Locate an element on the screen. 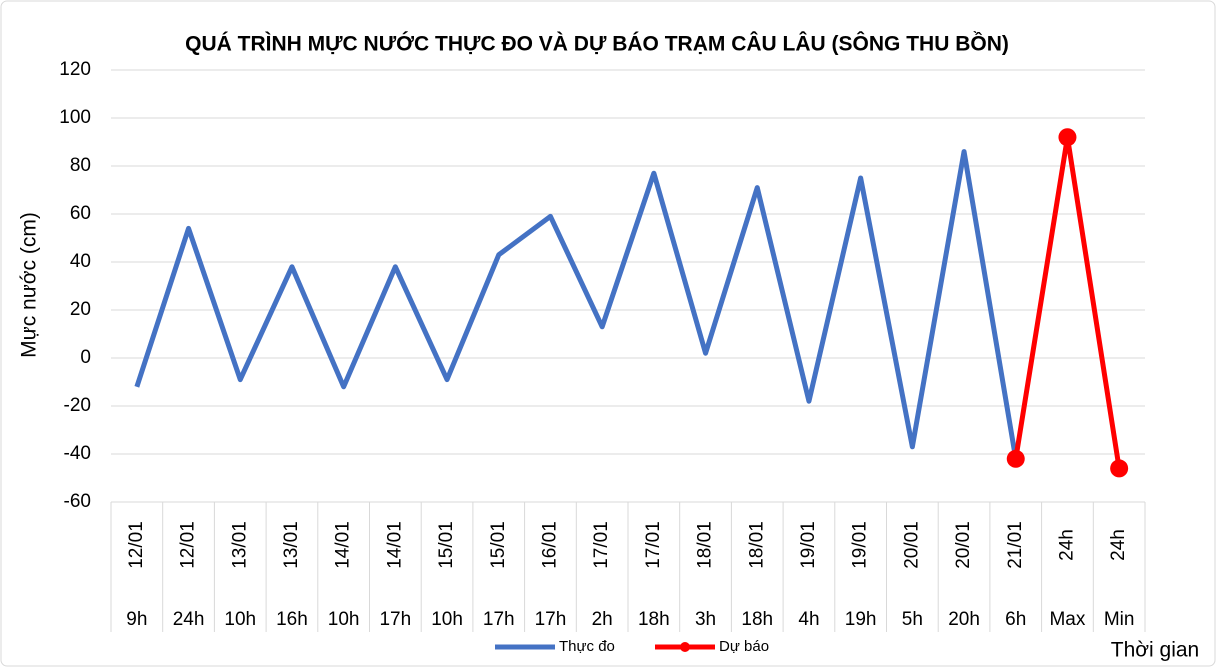  x-tick-label: Min is located at coordinates (1119, 619).